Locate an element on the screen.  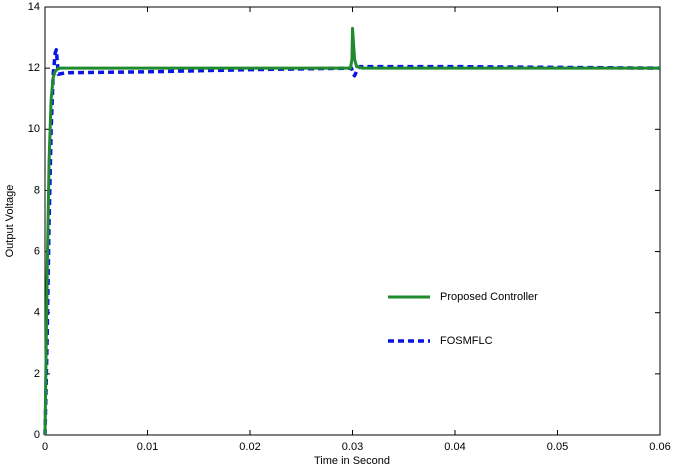
y-axis-label: Output Voltage is located at coordinates (10, 221).